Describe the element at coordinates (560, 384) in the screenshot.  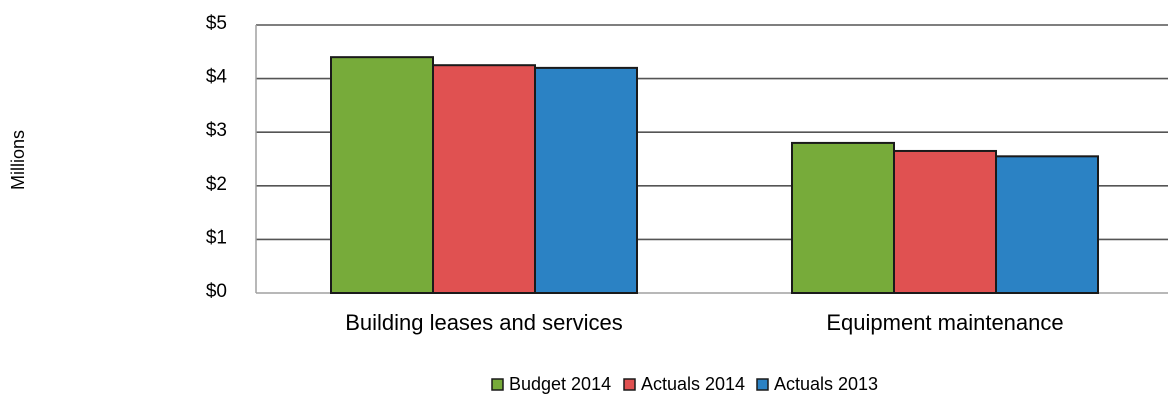
I see `legend-label: Budget 2014` at that location.